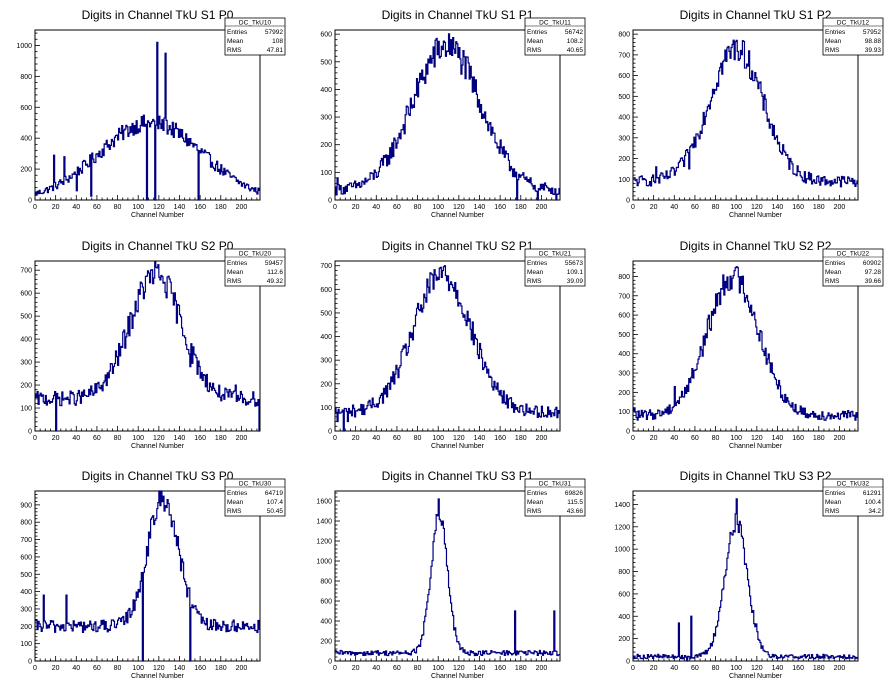 Image resolution: width=896 pixels, height=690 pixels. Describe the element at coordinates (26, 644) in the screenshot. I see `y-tick-label: 100` at that location.